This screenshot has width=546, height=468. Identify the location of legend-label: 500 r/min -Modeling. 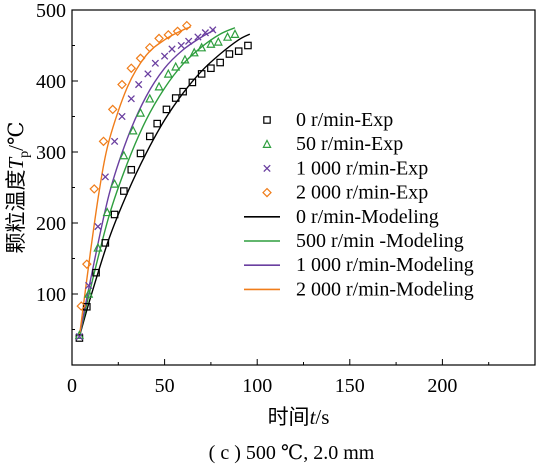
(380, 241).